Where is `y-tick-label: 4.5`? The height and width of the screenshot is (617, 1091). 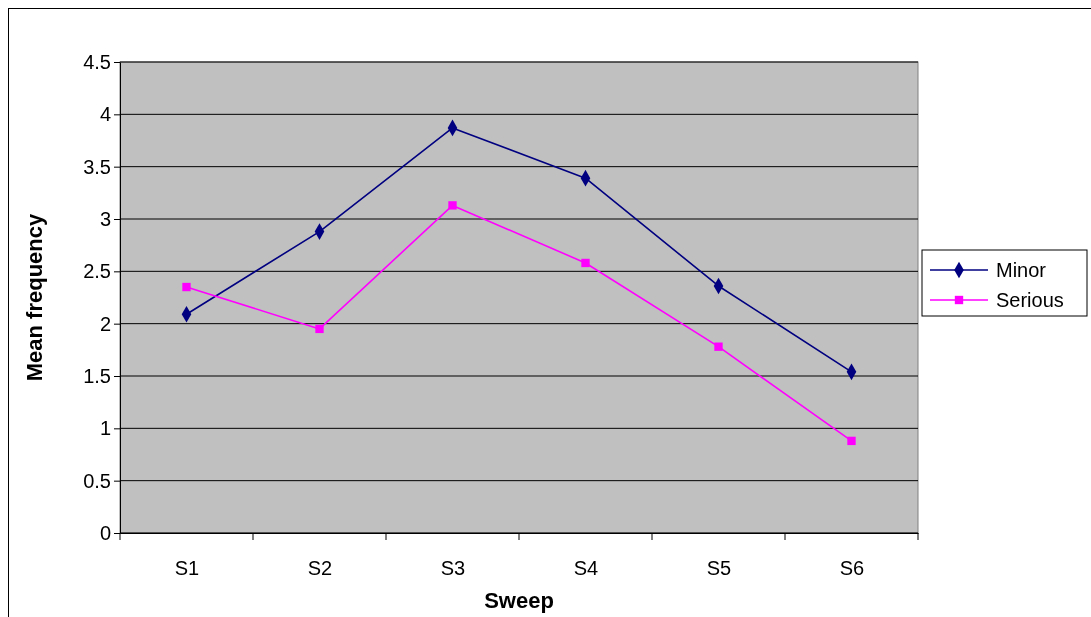 y-tick-label: 4.5 is located at coordinates (97, 61).